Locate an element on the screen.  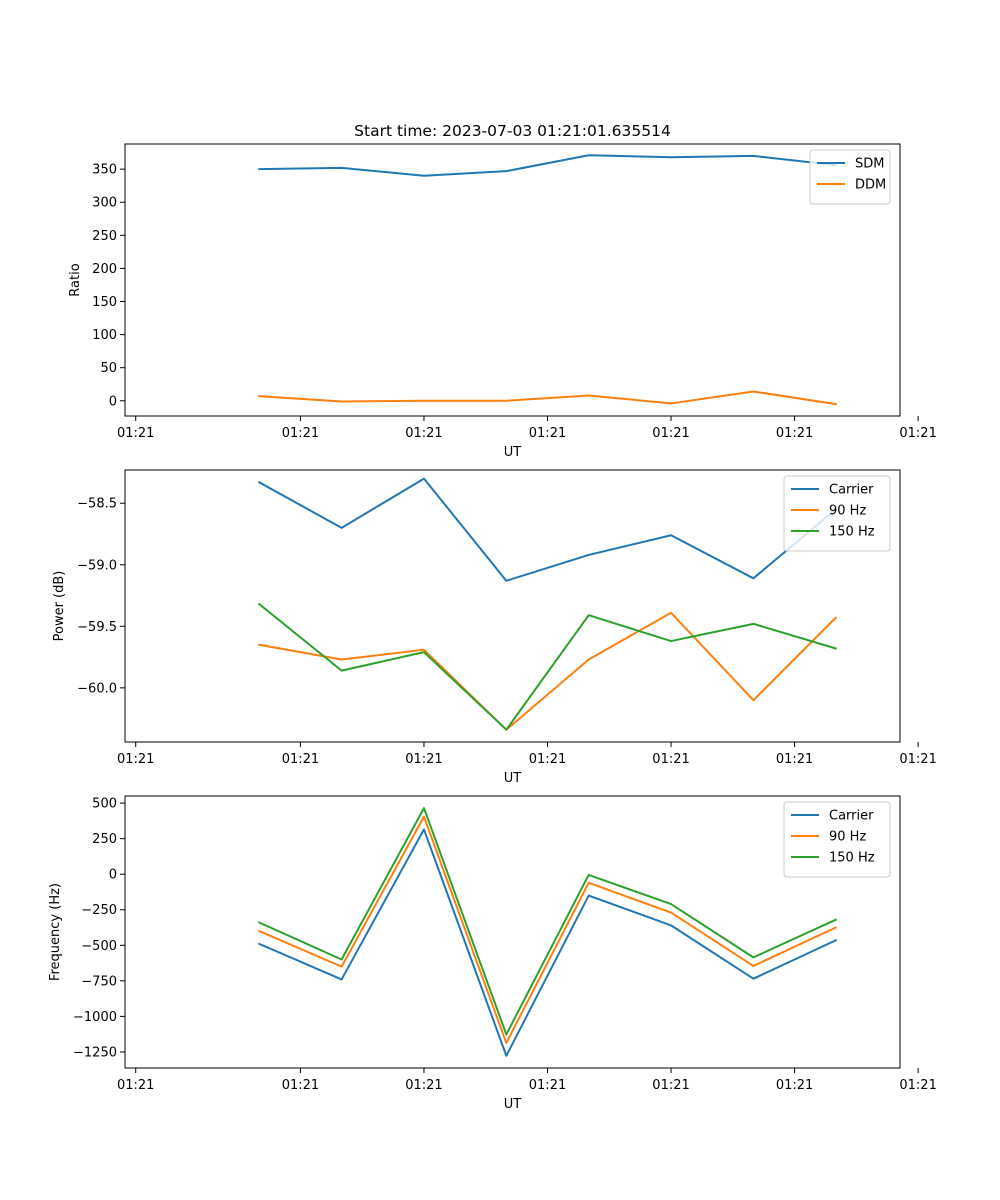
chart-3-legend-label-1: Carrier is located at coordinates (851, 816).